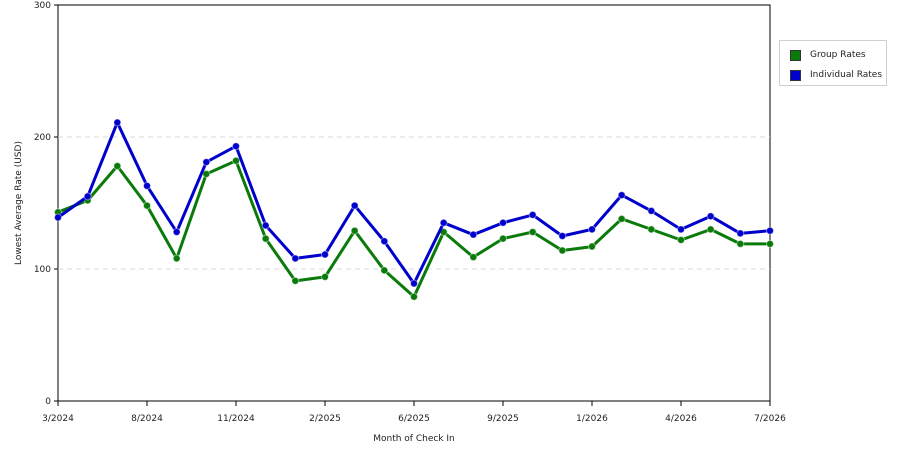 The image size is (900, 450). What do you see at coordinates (46, 204) in the screenshot?
I see `y-axis: 0 100 200 300` at bounding box center [46, 204].